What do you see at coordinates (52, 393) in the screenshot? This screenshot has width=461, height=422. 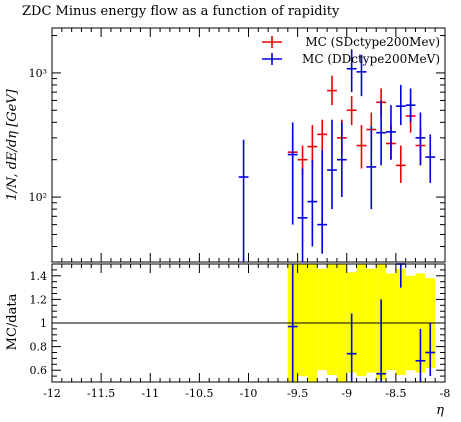 I see `x-tick-label: -12` at bounding box center [52, 393].